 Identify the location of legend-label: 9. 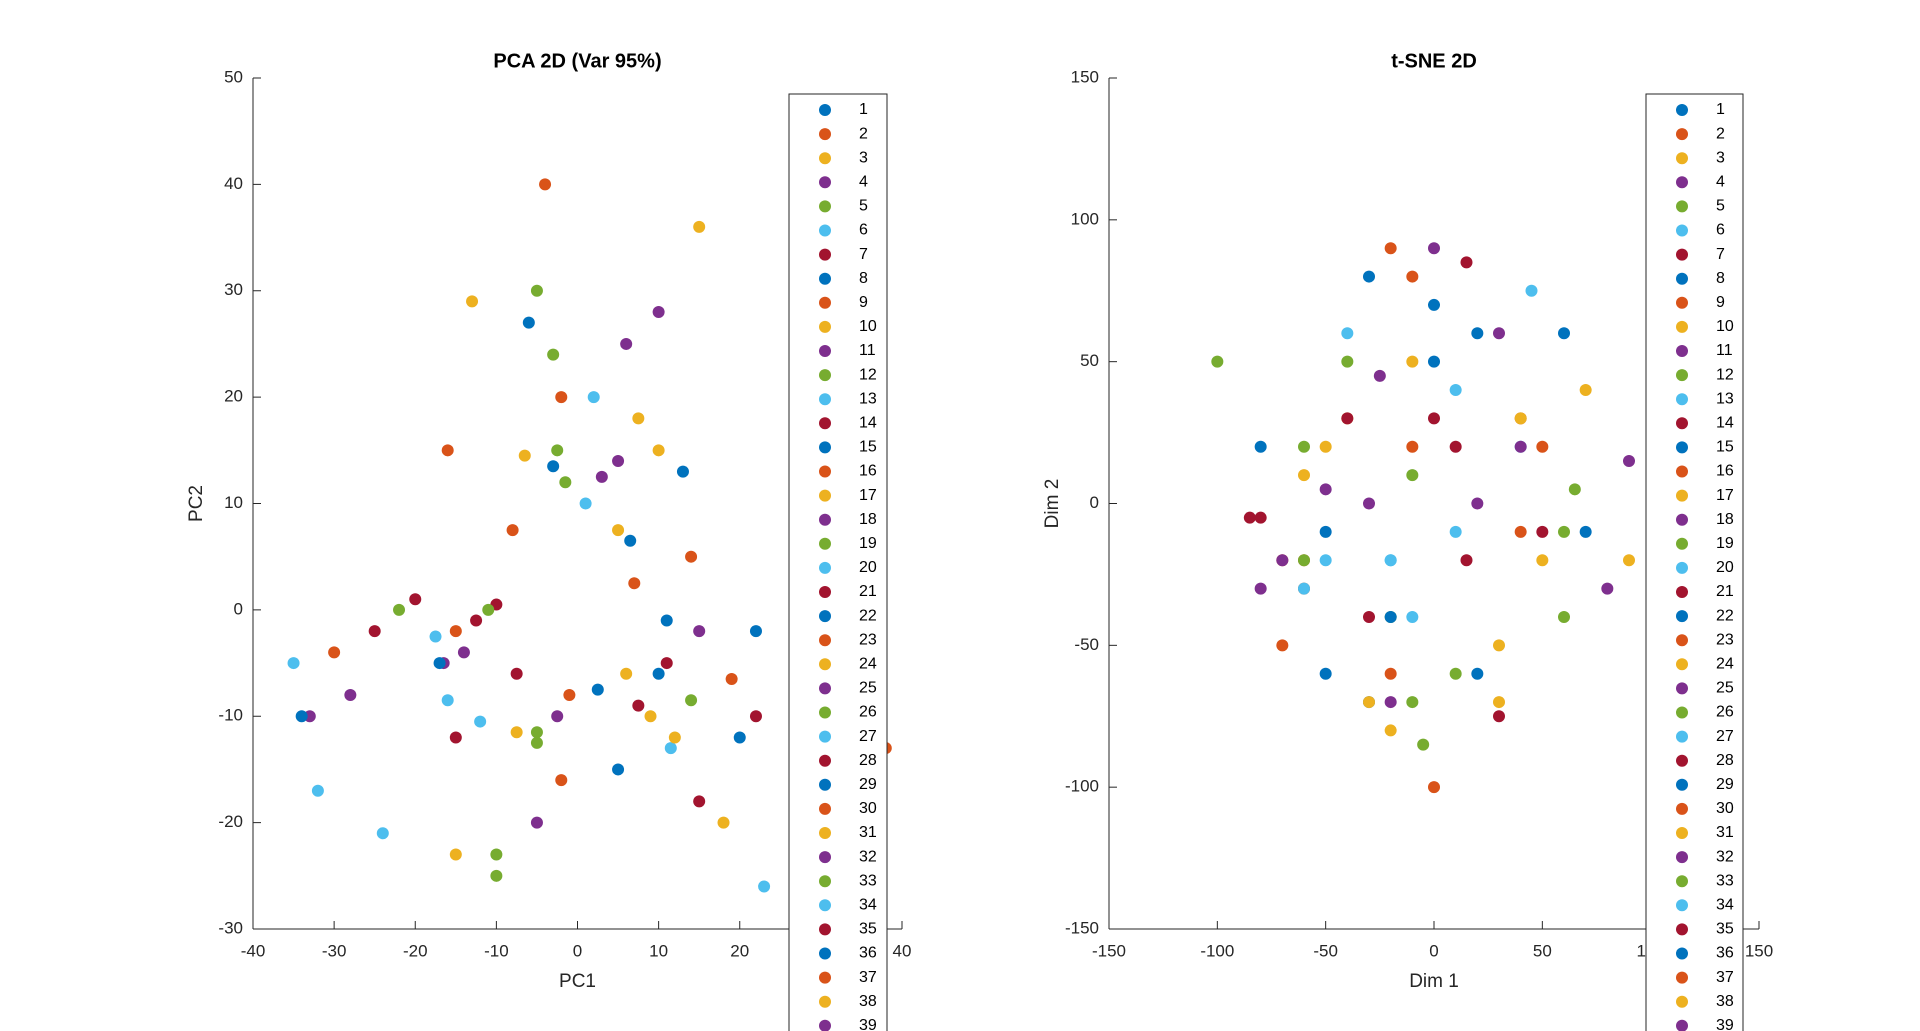
(863, 302).